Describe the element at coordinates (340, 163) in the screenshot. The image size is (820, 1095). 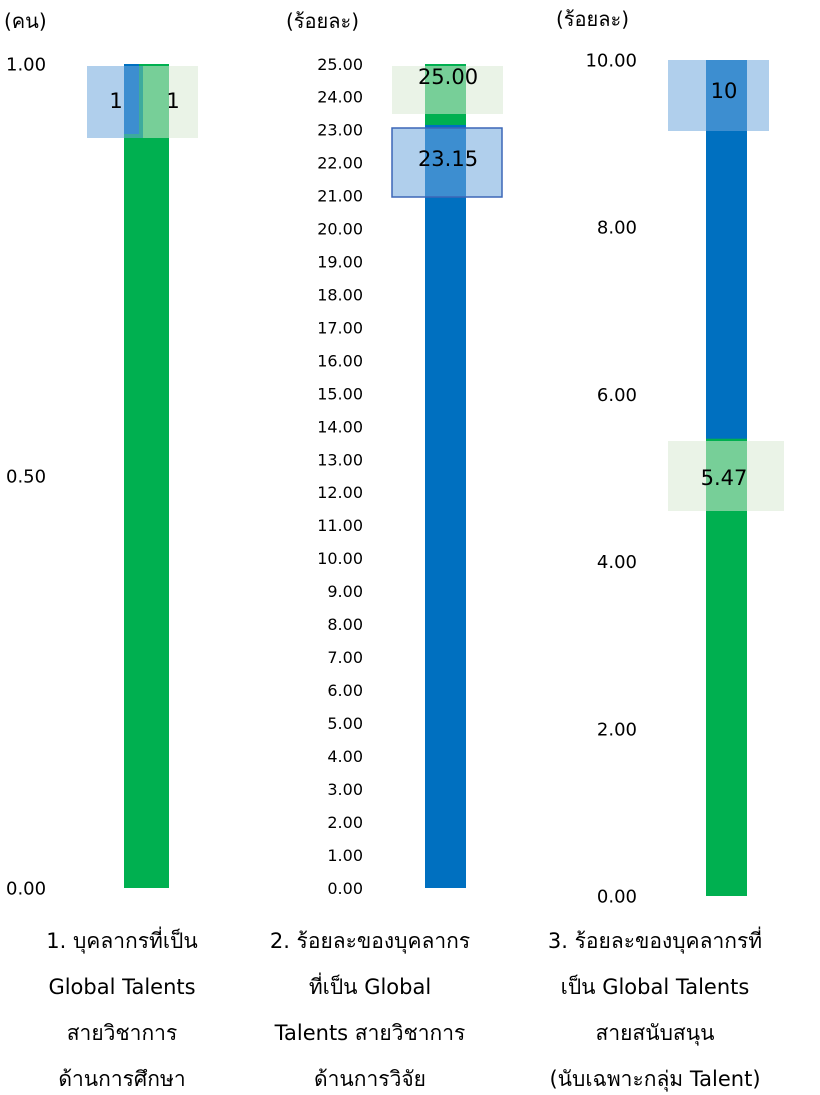
I see `y-tick-label: 22.00` at that location.